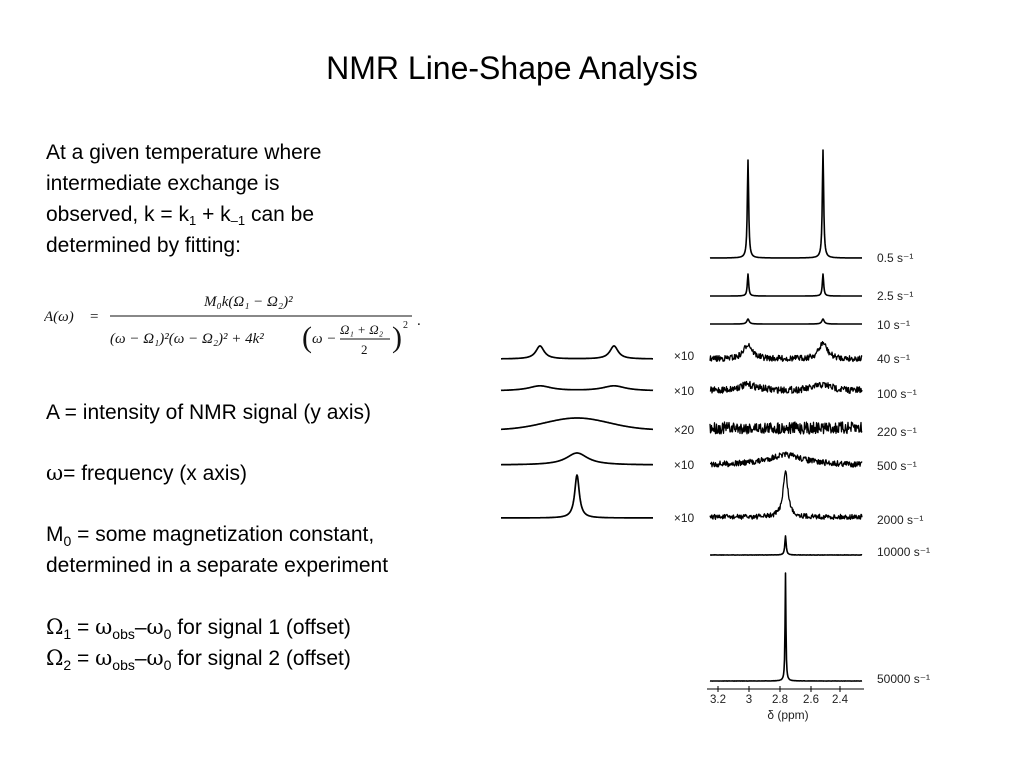  What do you see at coordinates (893, 325) in the screenshot?
I see `rate-label: 10 s⁻¹` at bounding box center [893, 325].